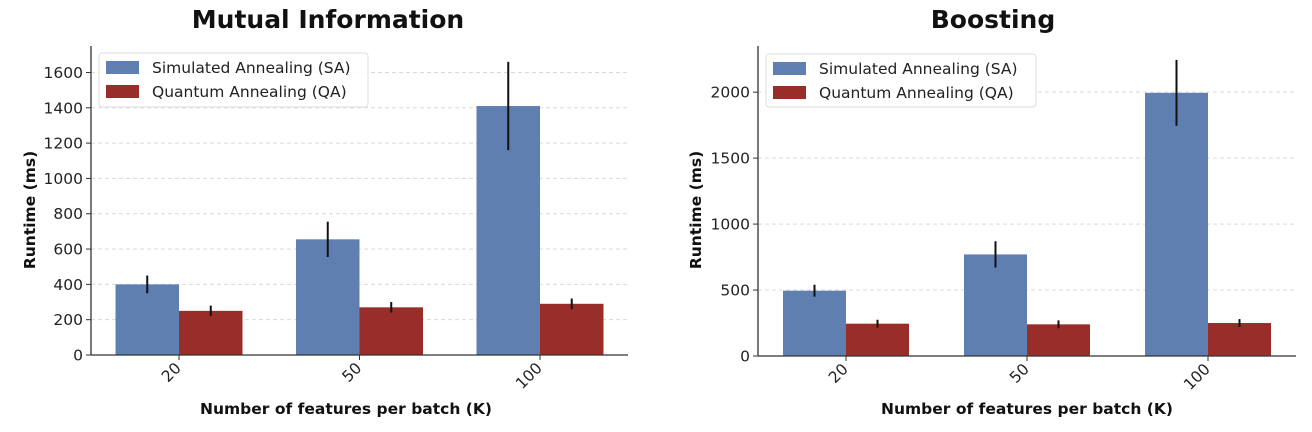 The height and width of the screenshot is (432, 1312). What do you see at coordinates (730, 93) in the screenshot?
I see `y-tick-label: 2000` at bounding box center [730, 93].